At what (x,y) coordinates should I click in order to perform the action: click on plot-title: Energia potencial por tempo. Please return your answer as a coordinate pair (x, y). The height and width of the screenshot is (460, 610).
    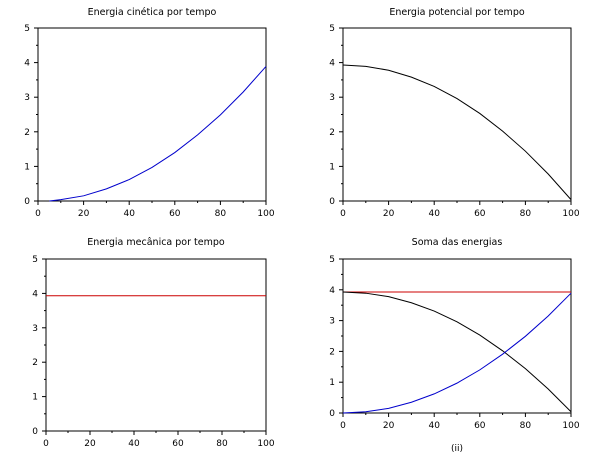
    Looking at the image, I should click on (457, 12).